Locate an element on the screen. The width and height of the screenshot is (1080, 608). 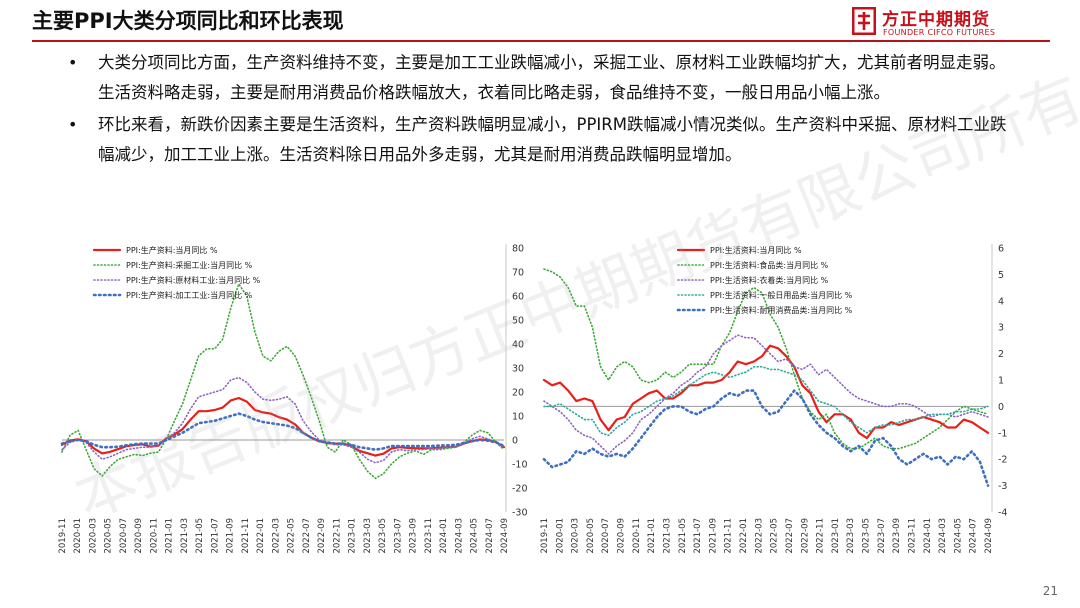
logo-name-cn: 方正中期期货 is located at coordinates (936, 20).